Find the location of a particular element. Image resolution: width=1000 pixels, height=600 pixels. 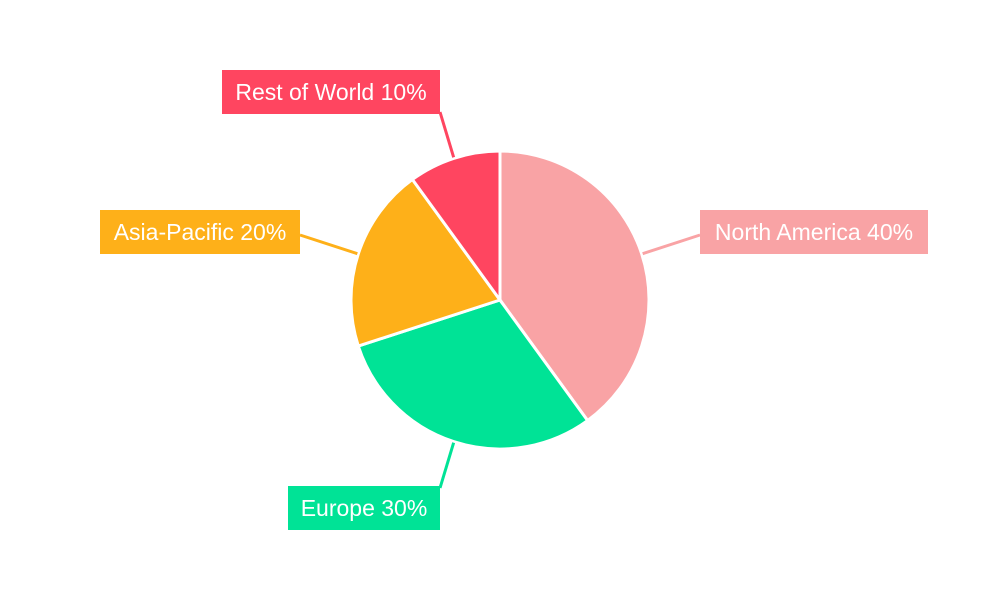

data-label-asia-pacific: Asia-Pacific 20% is located at coordinates (200, 232).